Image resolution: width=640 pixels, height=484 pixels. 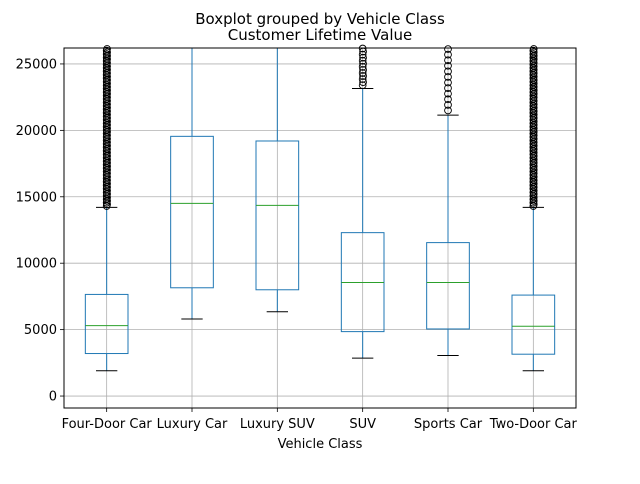 What do you see at coordinates (277, 424) in the screenshot?
I see `x-tick-label: Luxury SUV` at bounding box center [277, 424].